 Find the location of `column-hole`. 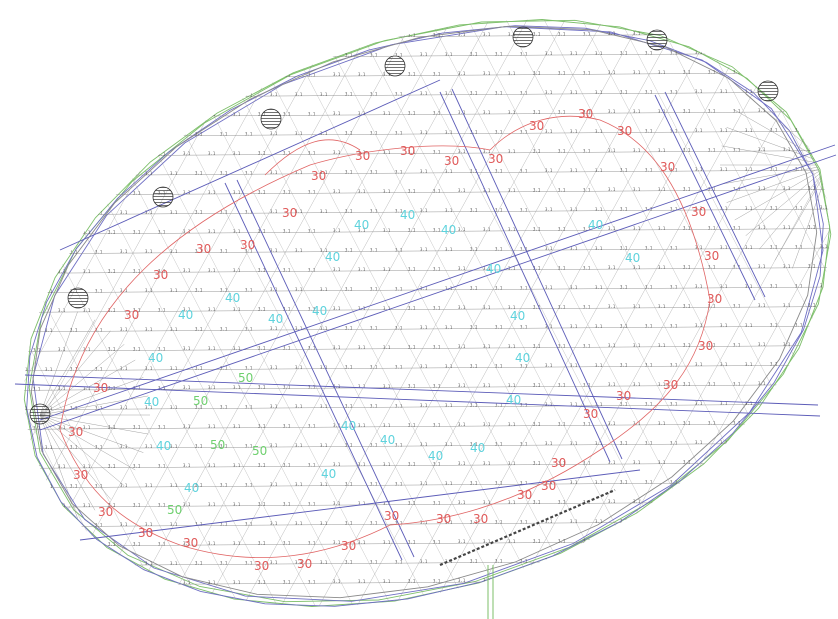

column-hole is located at coordinates (163, 197).